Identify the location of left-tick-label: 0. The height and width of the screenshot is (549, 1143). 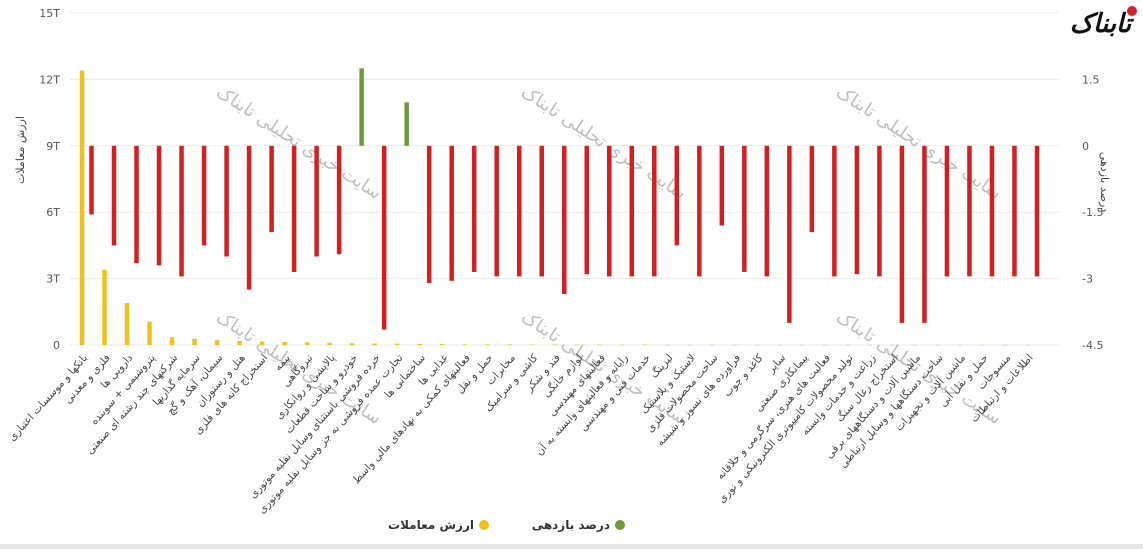
(56, 345).